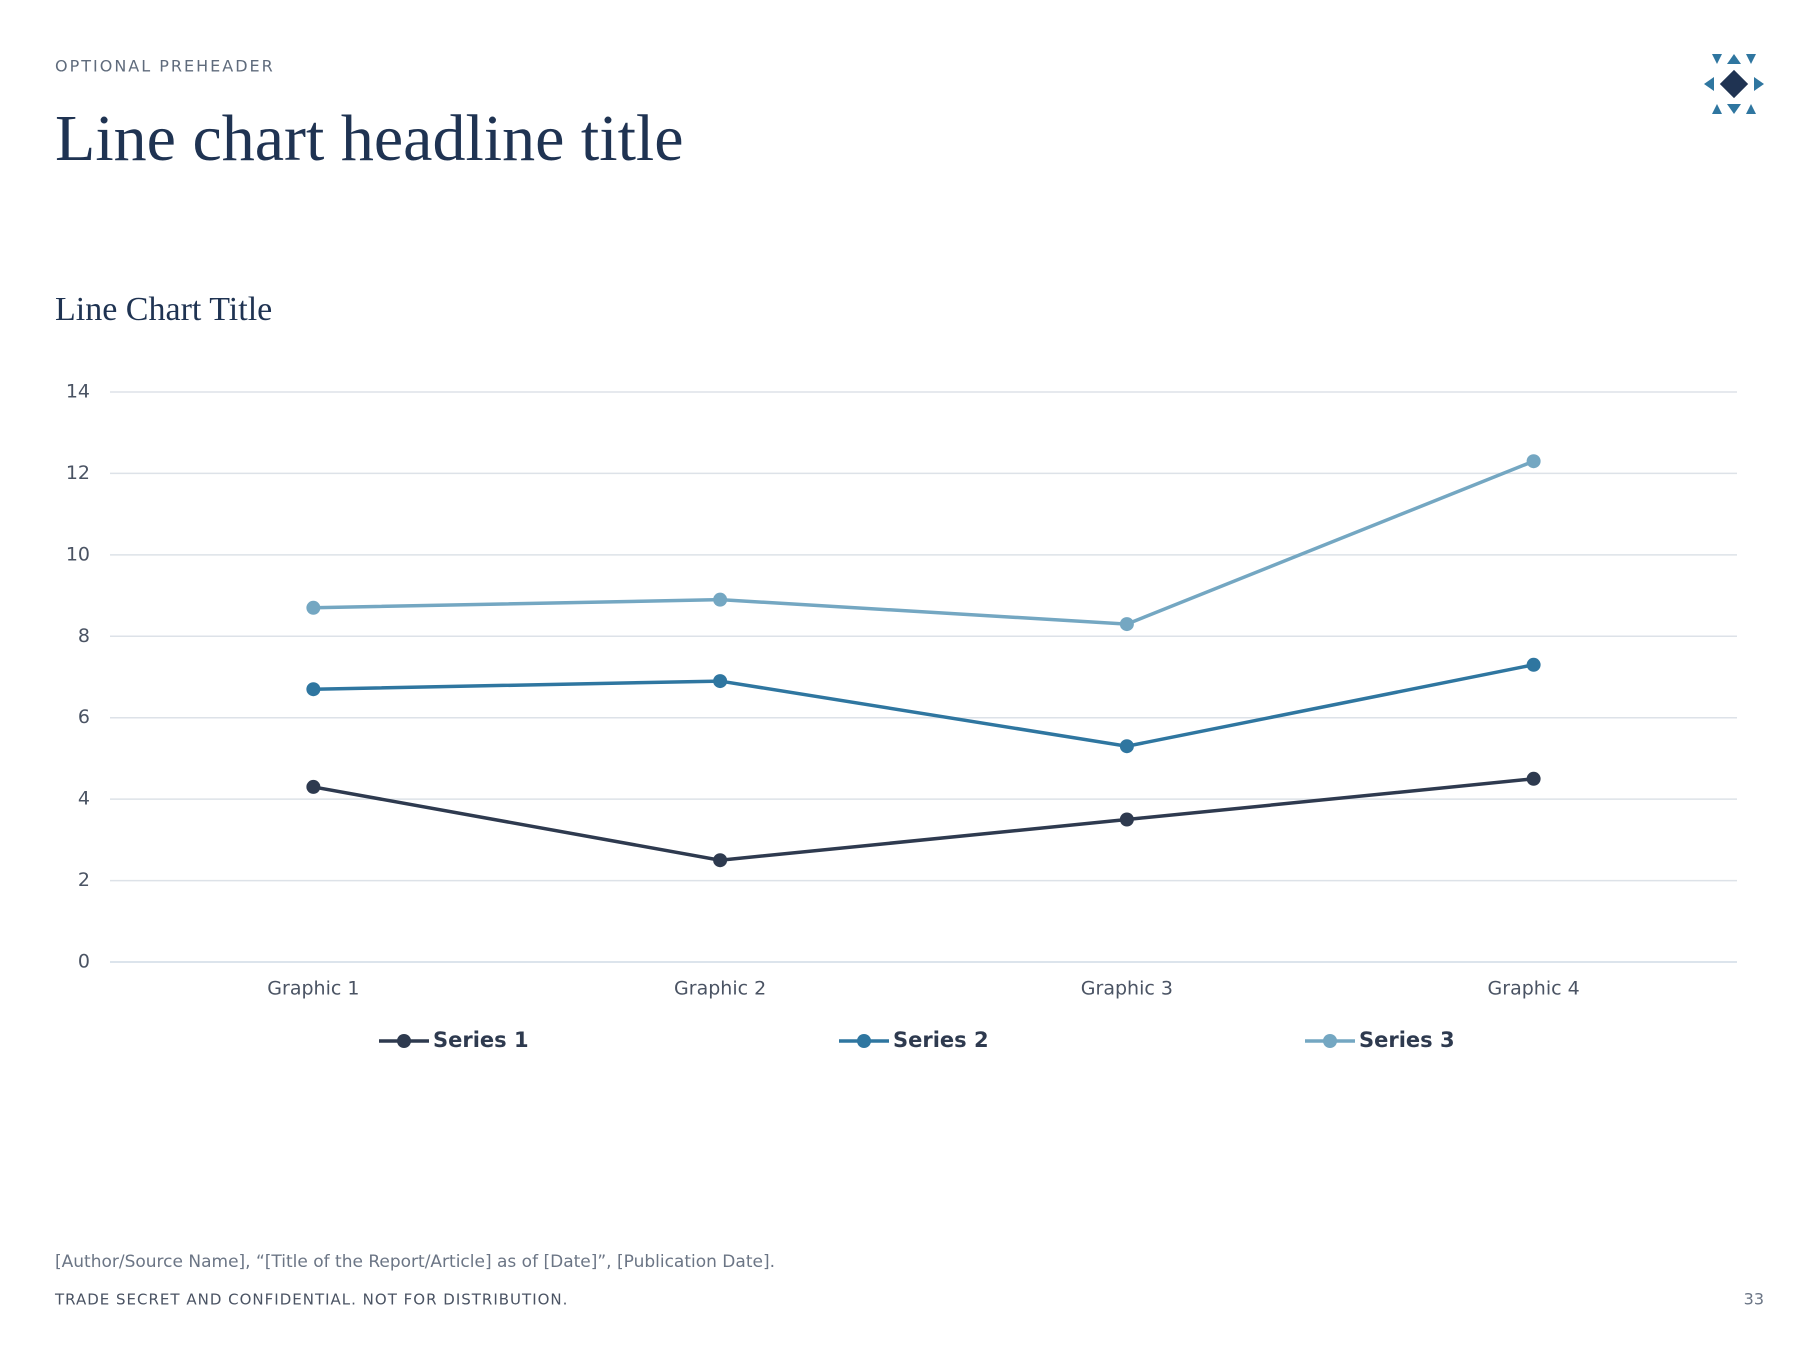 The height and width of the screenshot is (1350, 1800). Describe the element at coordinates (369, 138) in the screenshot. I see `headline: Line chart headline title` at that location.